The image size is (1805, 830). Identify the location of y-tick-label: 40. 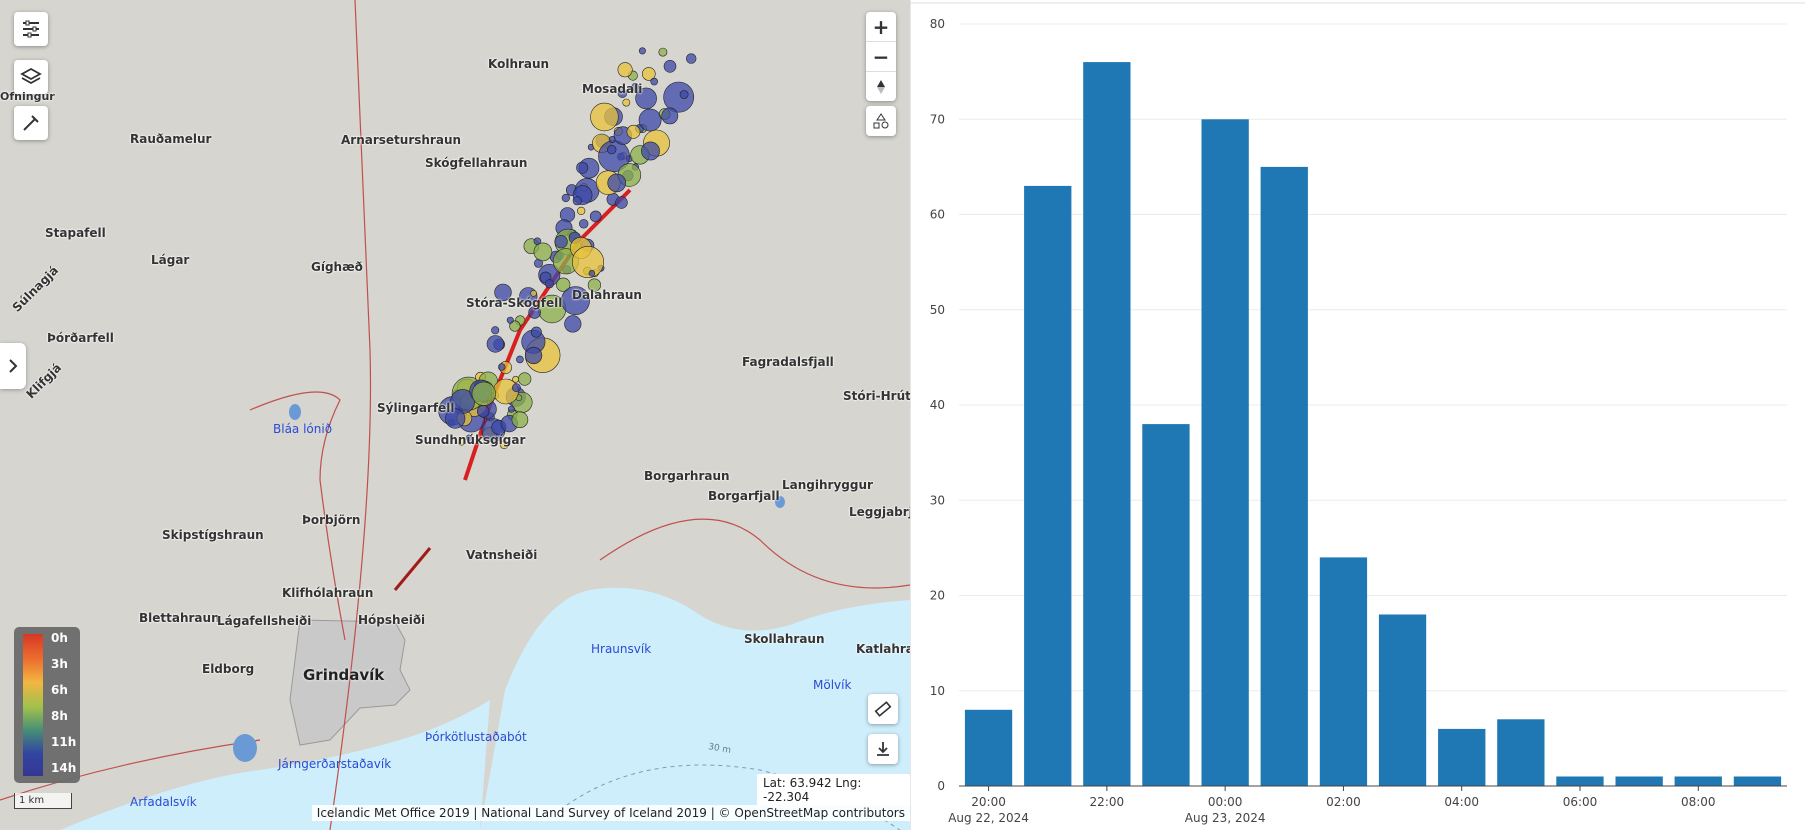
(937, 405).